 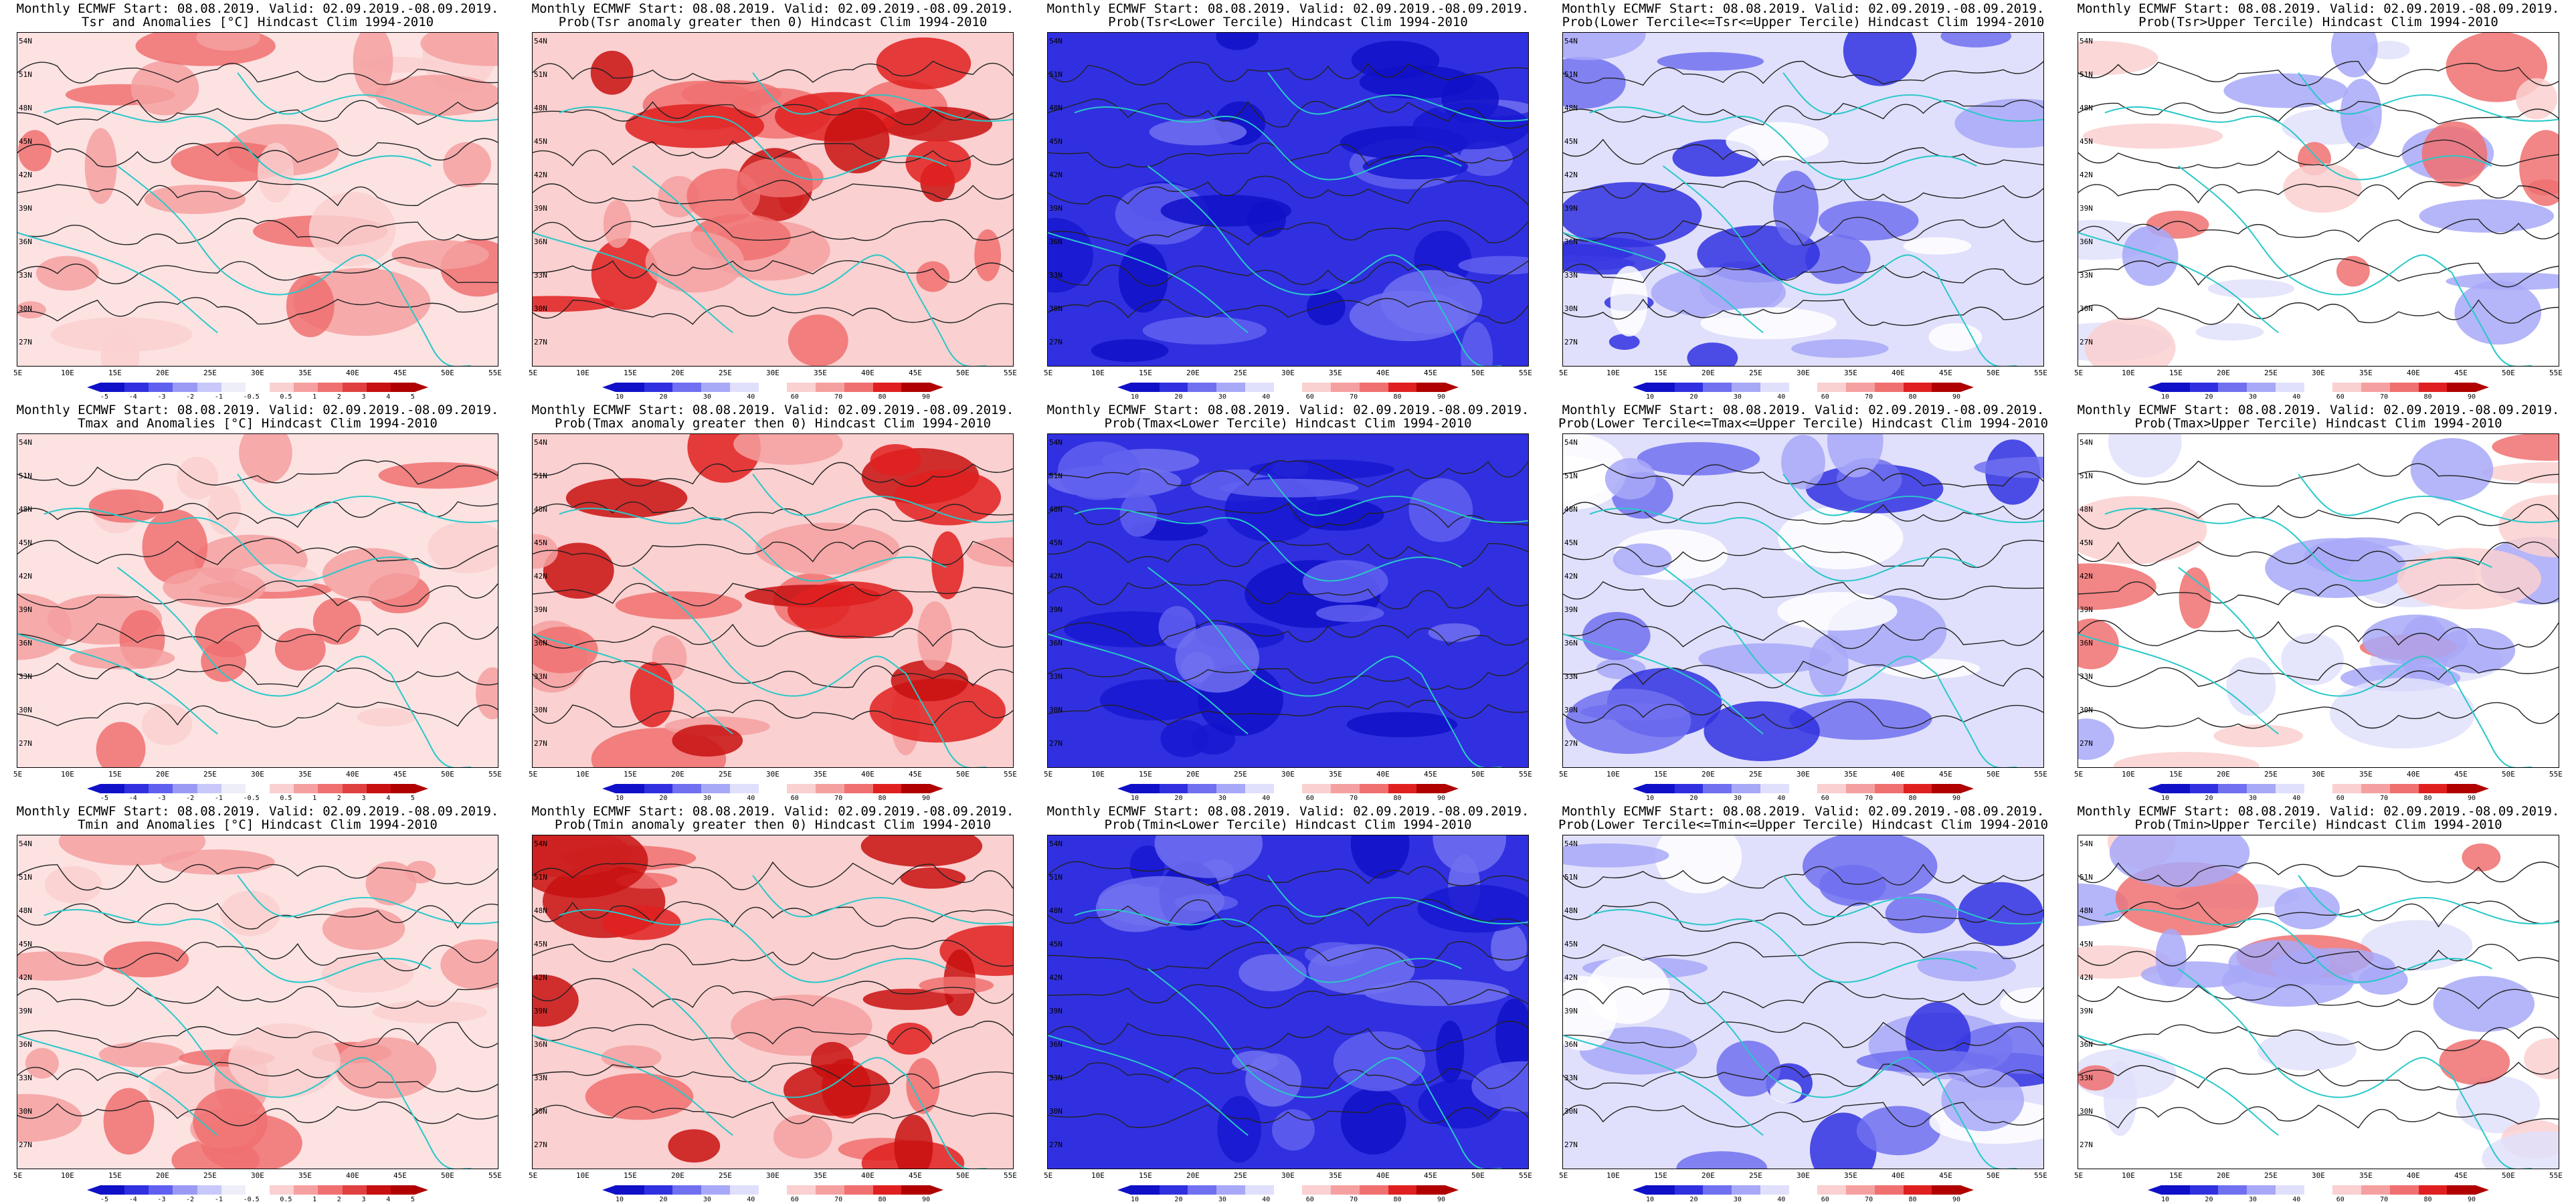 What do you see at coordinates (1383, 373) in the screenshot?
I see `longitude-label: 40E` at bounding box center [1383, 373].